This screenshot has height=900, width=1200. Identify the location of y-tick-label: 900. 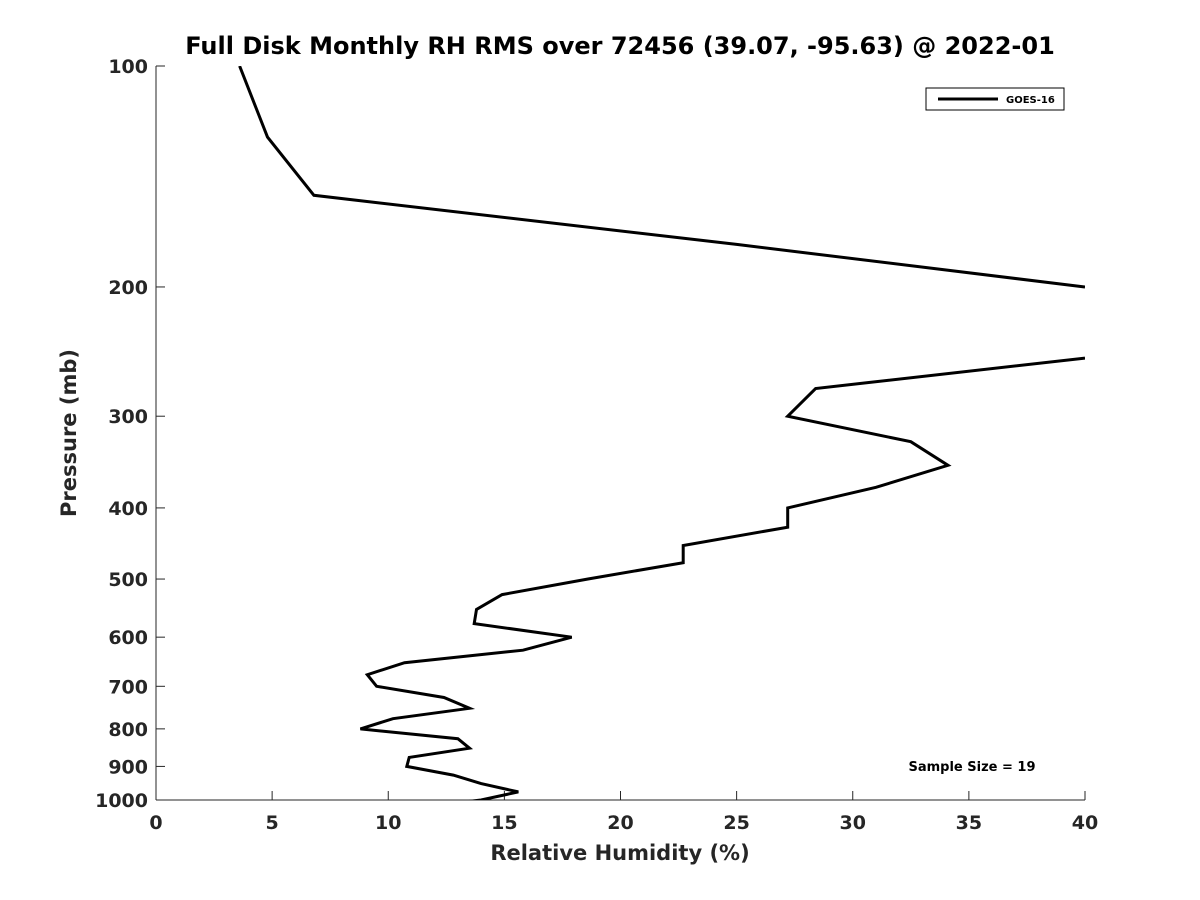
(128, 767).